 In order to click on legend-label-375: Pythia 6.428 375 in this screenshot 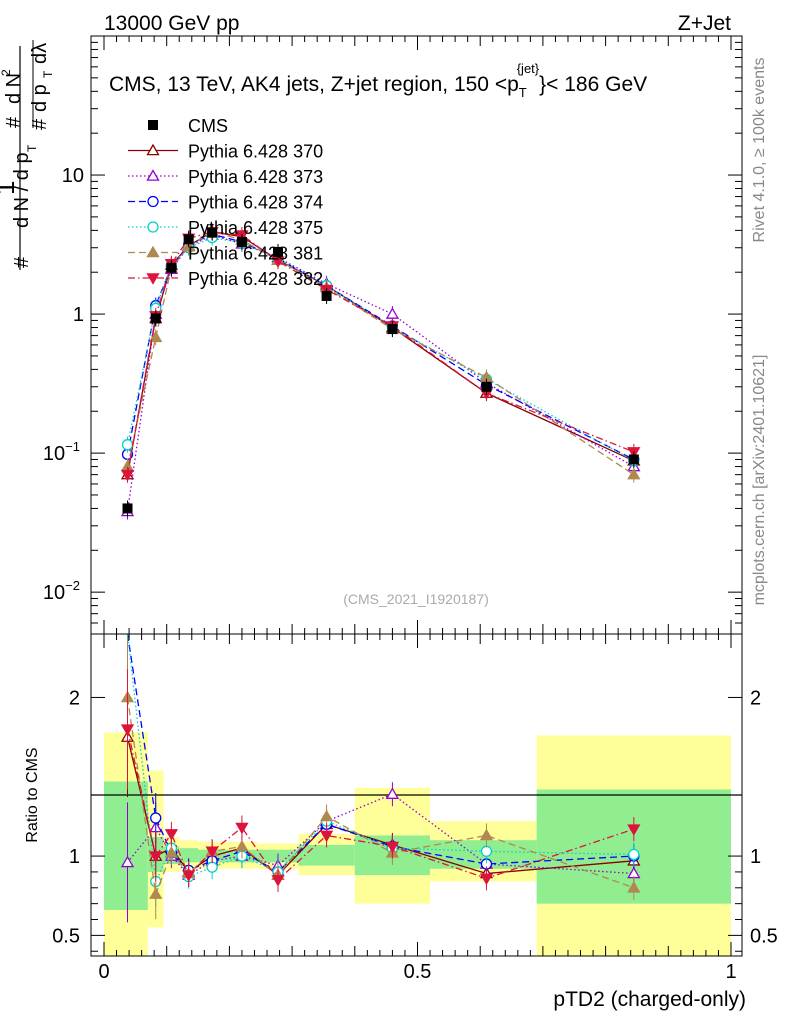, I will do `click(255, 228)`.